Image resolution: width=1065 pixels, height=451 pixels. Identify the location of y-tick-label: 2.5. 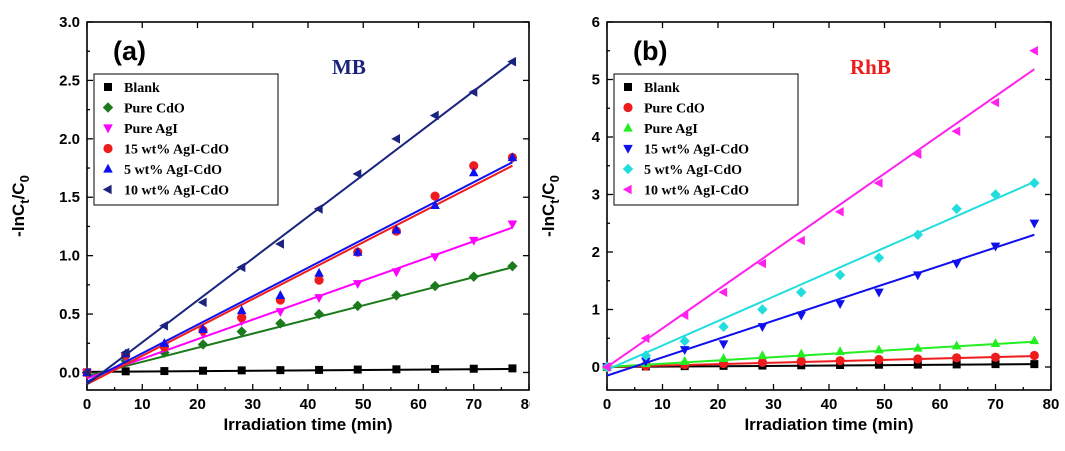
(69, 80).